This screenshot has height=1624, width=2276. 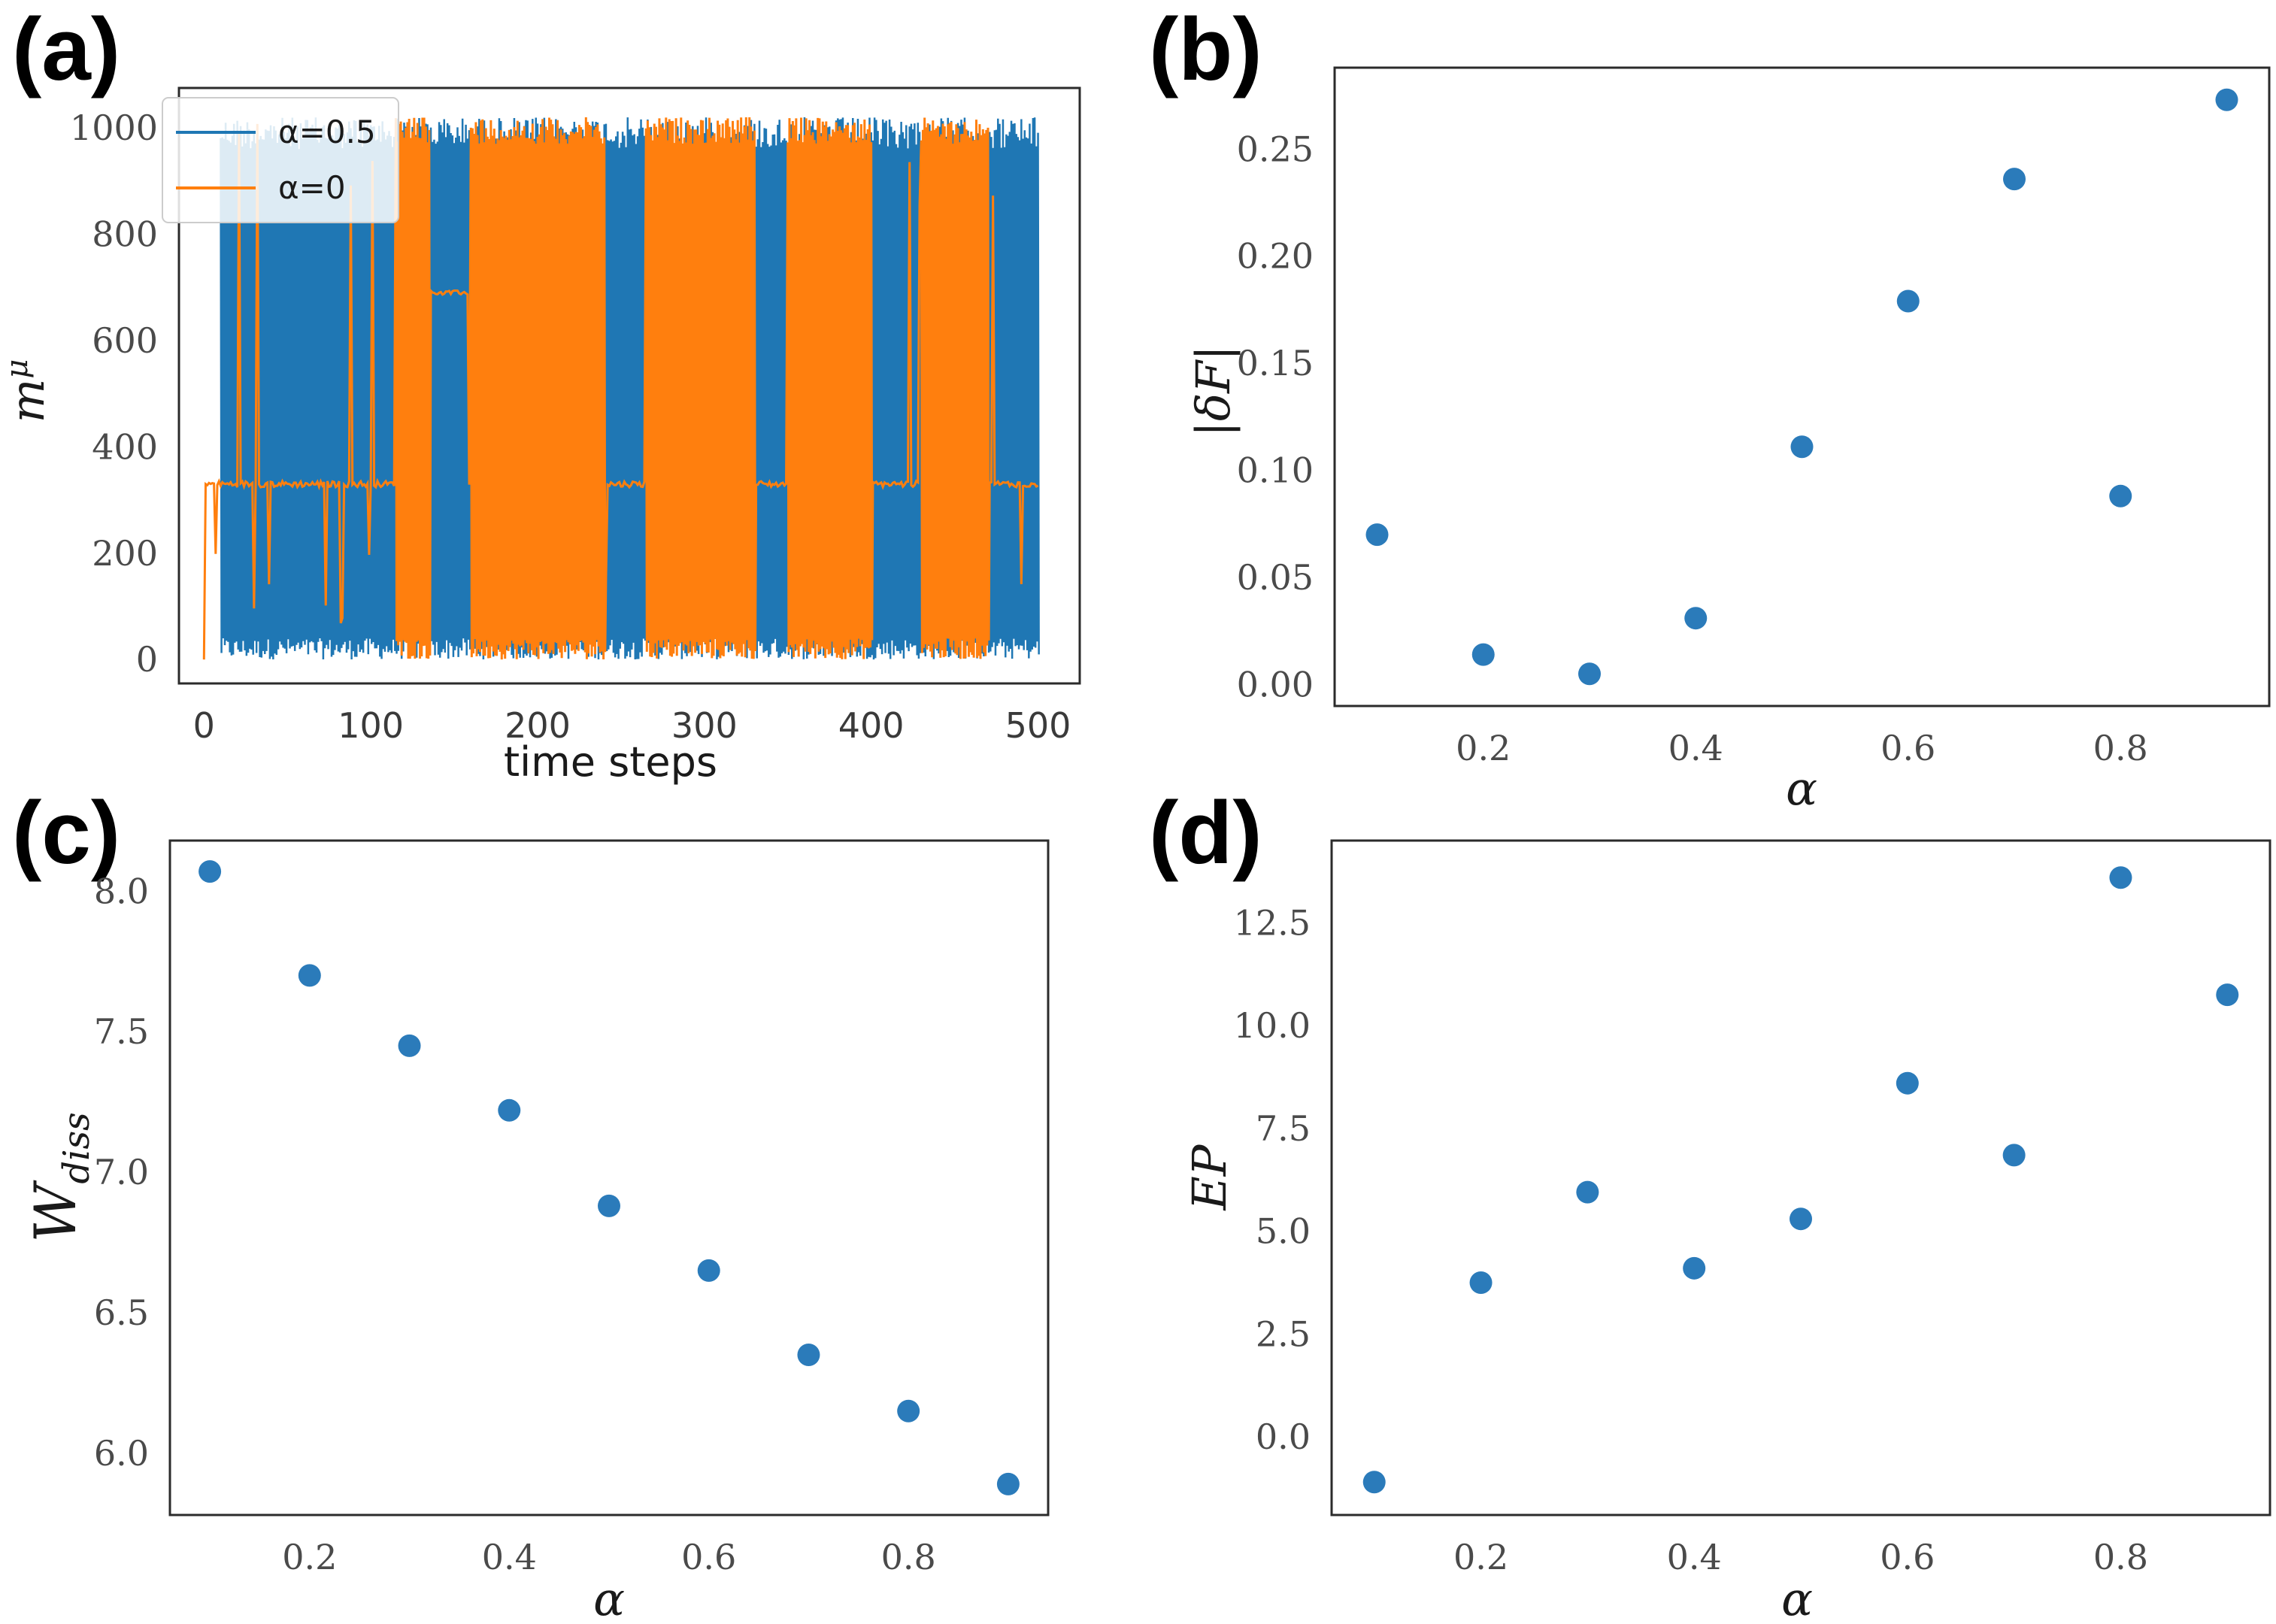 What do you see at coordinates (327, 132) in the screenshot?
I see `legend-label-alpha-0-5: α=0.5` at bounding box center [327, 132].